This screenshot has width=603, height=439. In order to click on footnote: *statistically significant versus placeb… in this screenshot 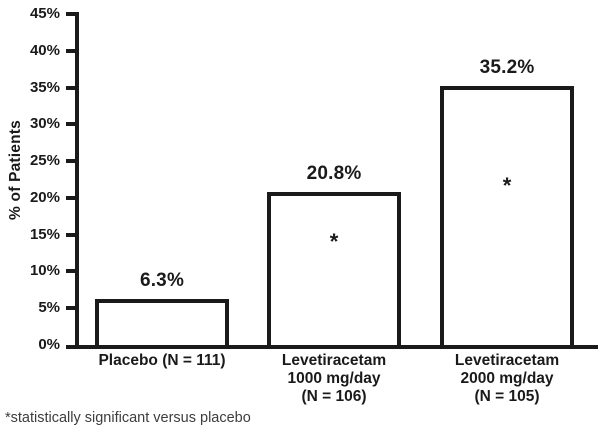, I will do `click(128, 418)`.